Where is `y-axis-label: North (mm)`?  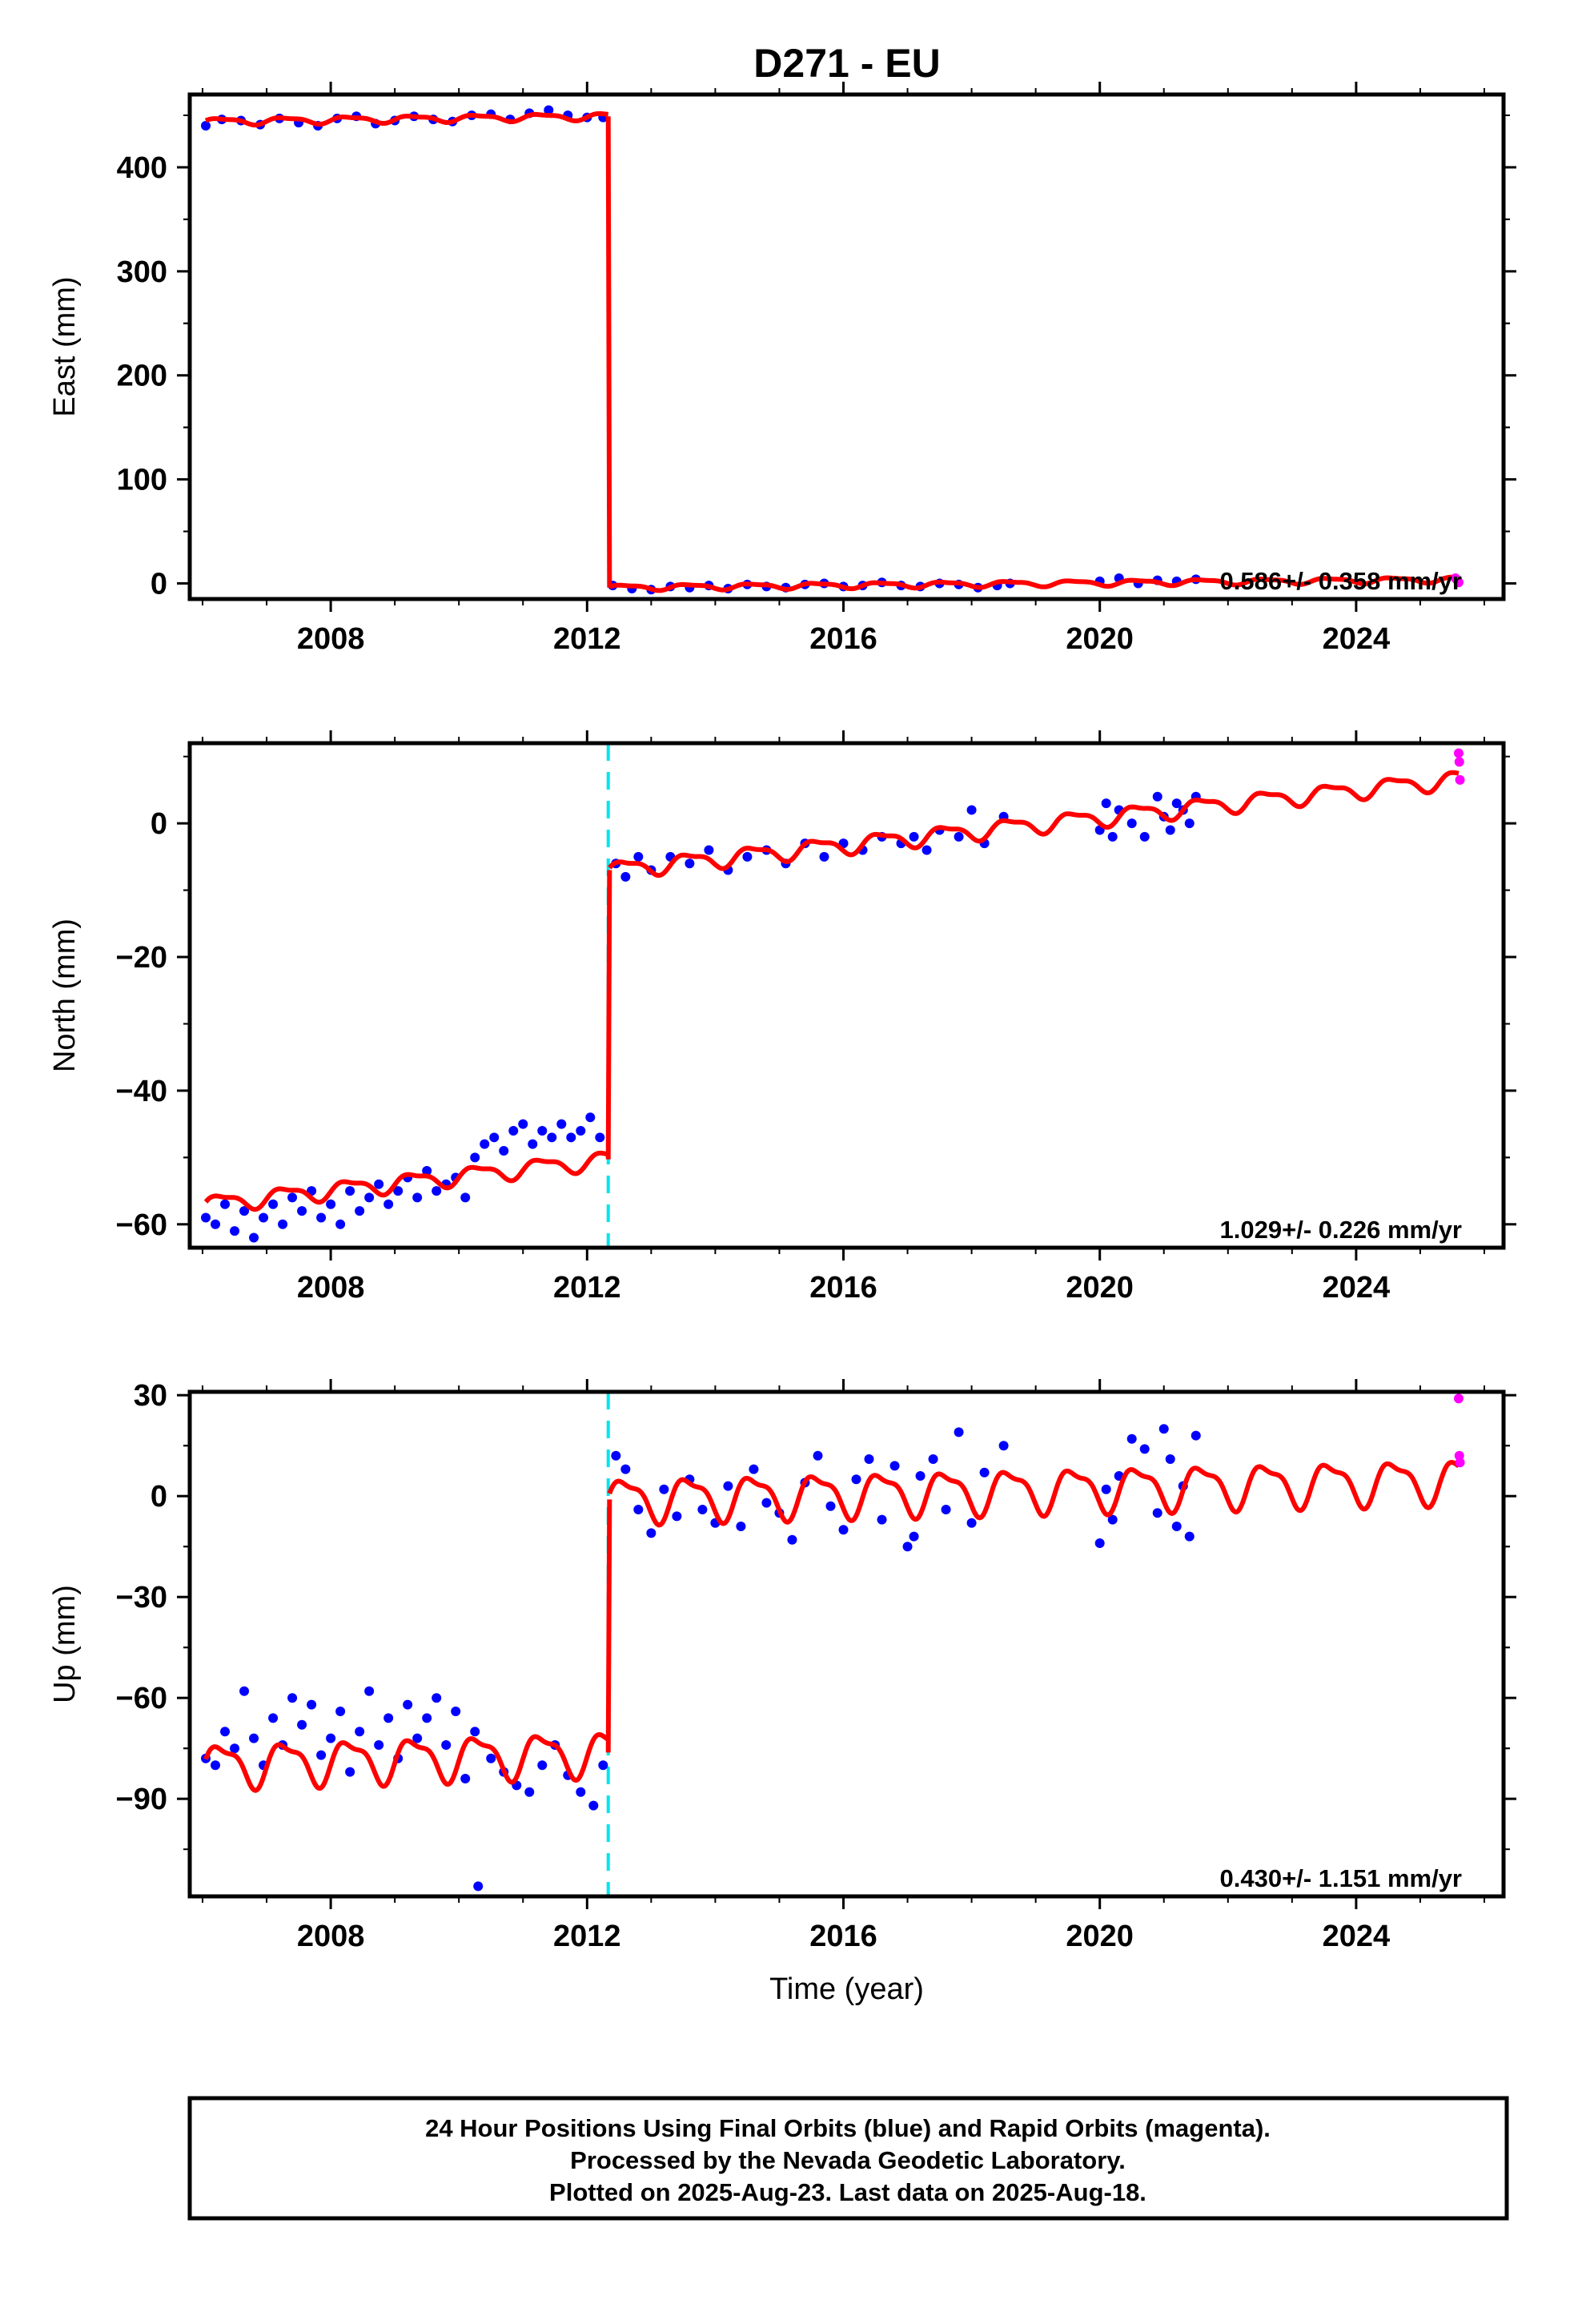
y-axis-label: North (mm) is located at coordinates (65, 995).